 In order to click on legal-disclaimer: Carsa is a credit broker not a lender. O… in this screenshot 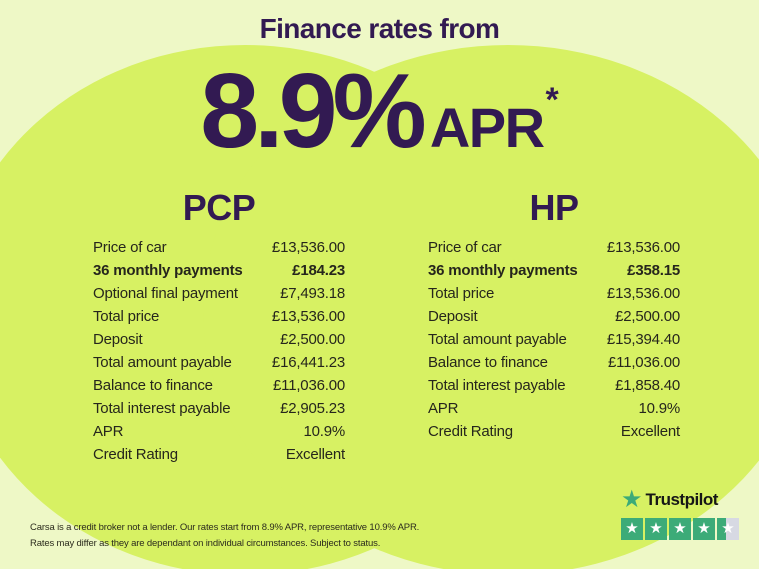, I will do `click(224, 535)`.